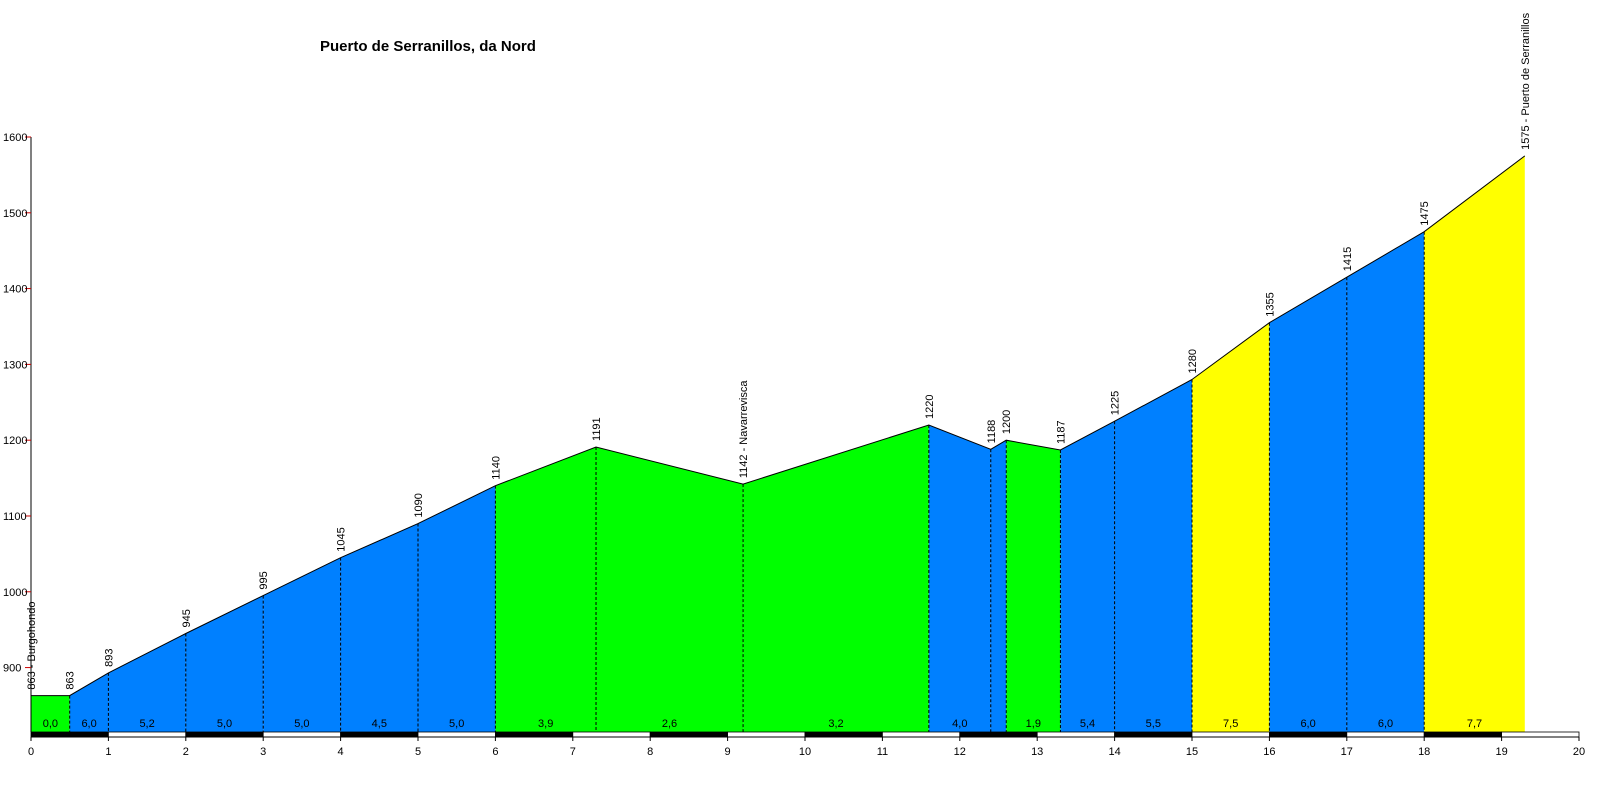  Describe the element at coordinates (32, 646) in the screenshot. I see `point-label: 863 - Burgohondo` at that location.